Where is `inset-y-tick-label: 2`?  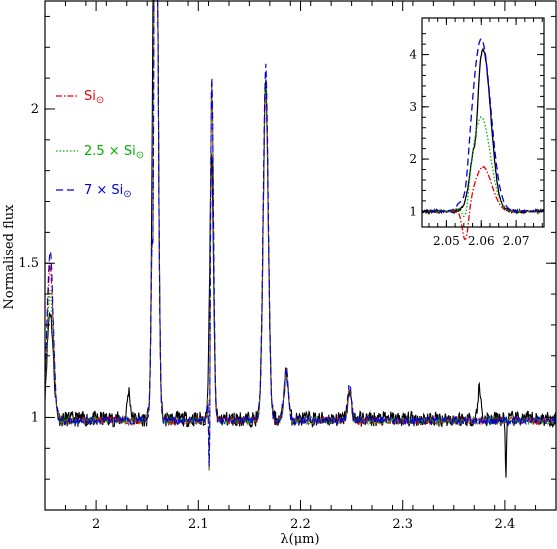
inset-y-tick-label: 2 is located at coordinates (413, 159).